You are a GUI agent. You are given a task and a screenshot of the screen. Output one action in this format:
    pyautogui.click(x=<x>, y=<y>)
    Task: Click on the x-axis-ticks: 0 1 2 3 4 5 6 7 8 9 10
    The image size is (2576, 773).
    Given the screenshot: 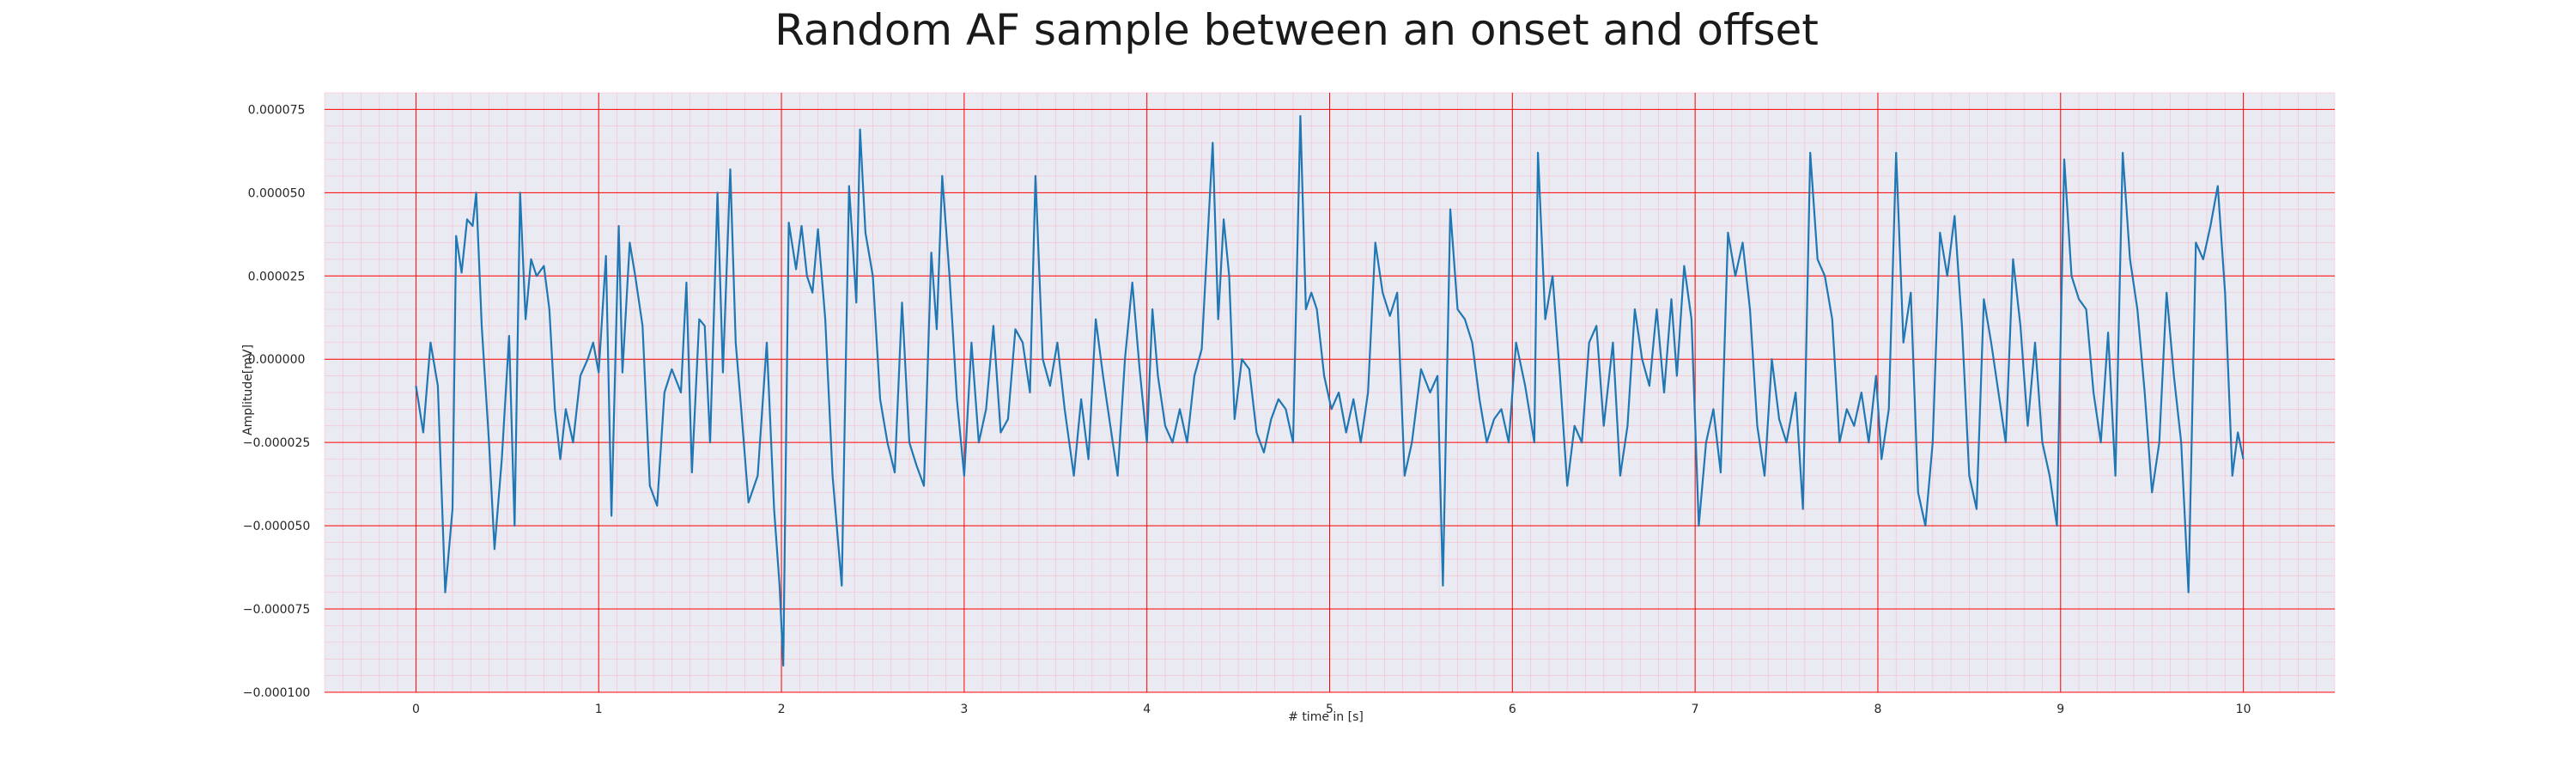 What is the action you would take?
    pyautogui.click(x=1331, y=709)
    